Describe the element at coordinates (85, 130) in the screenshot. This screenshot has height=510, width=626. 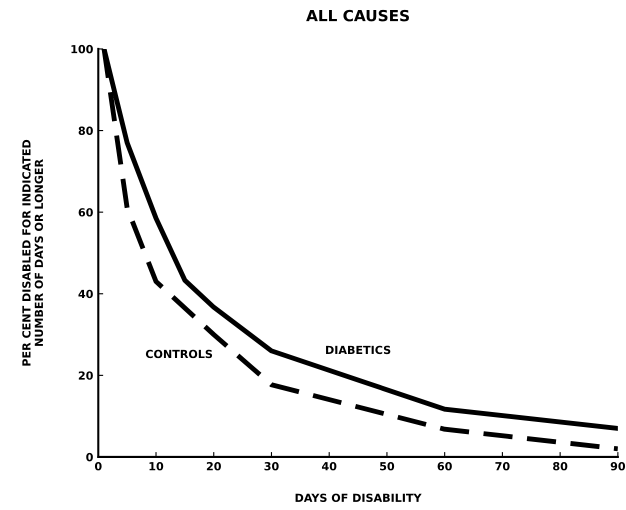
I see `y-tick-label: 80` at that location.